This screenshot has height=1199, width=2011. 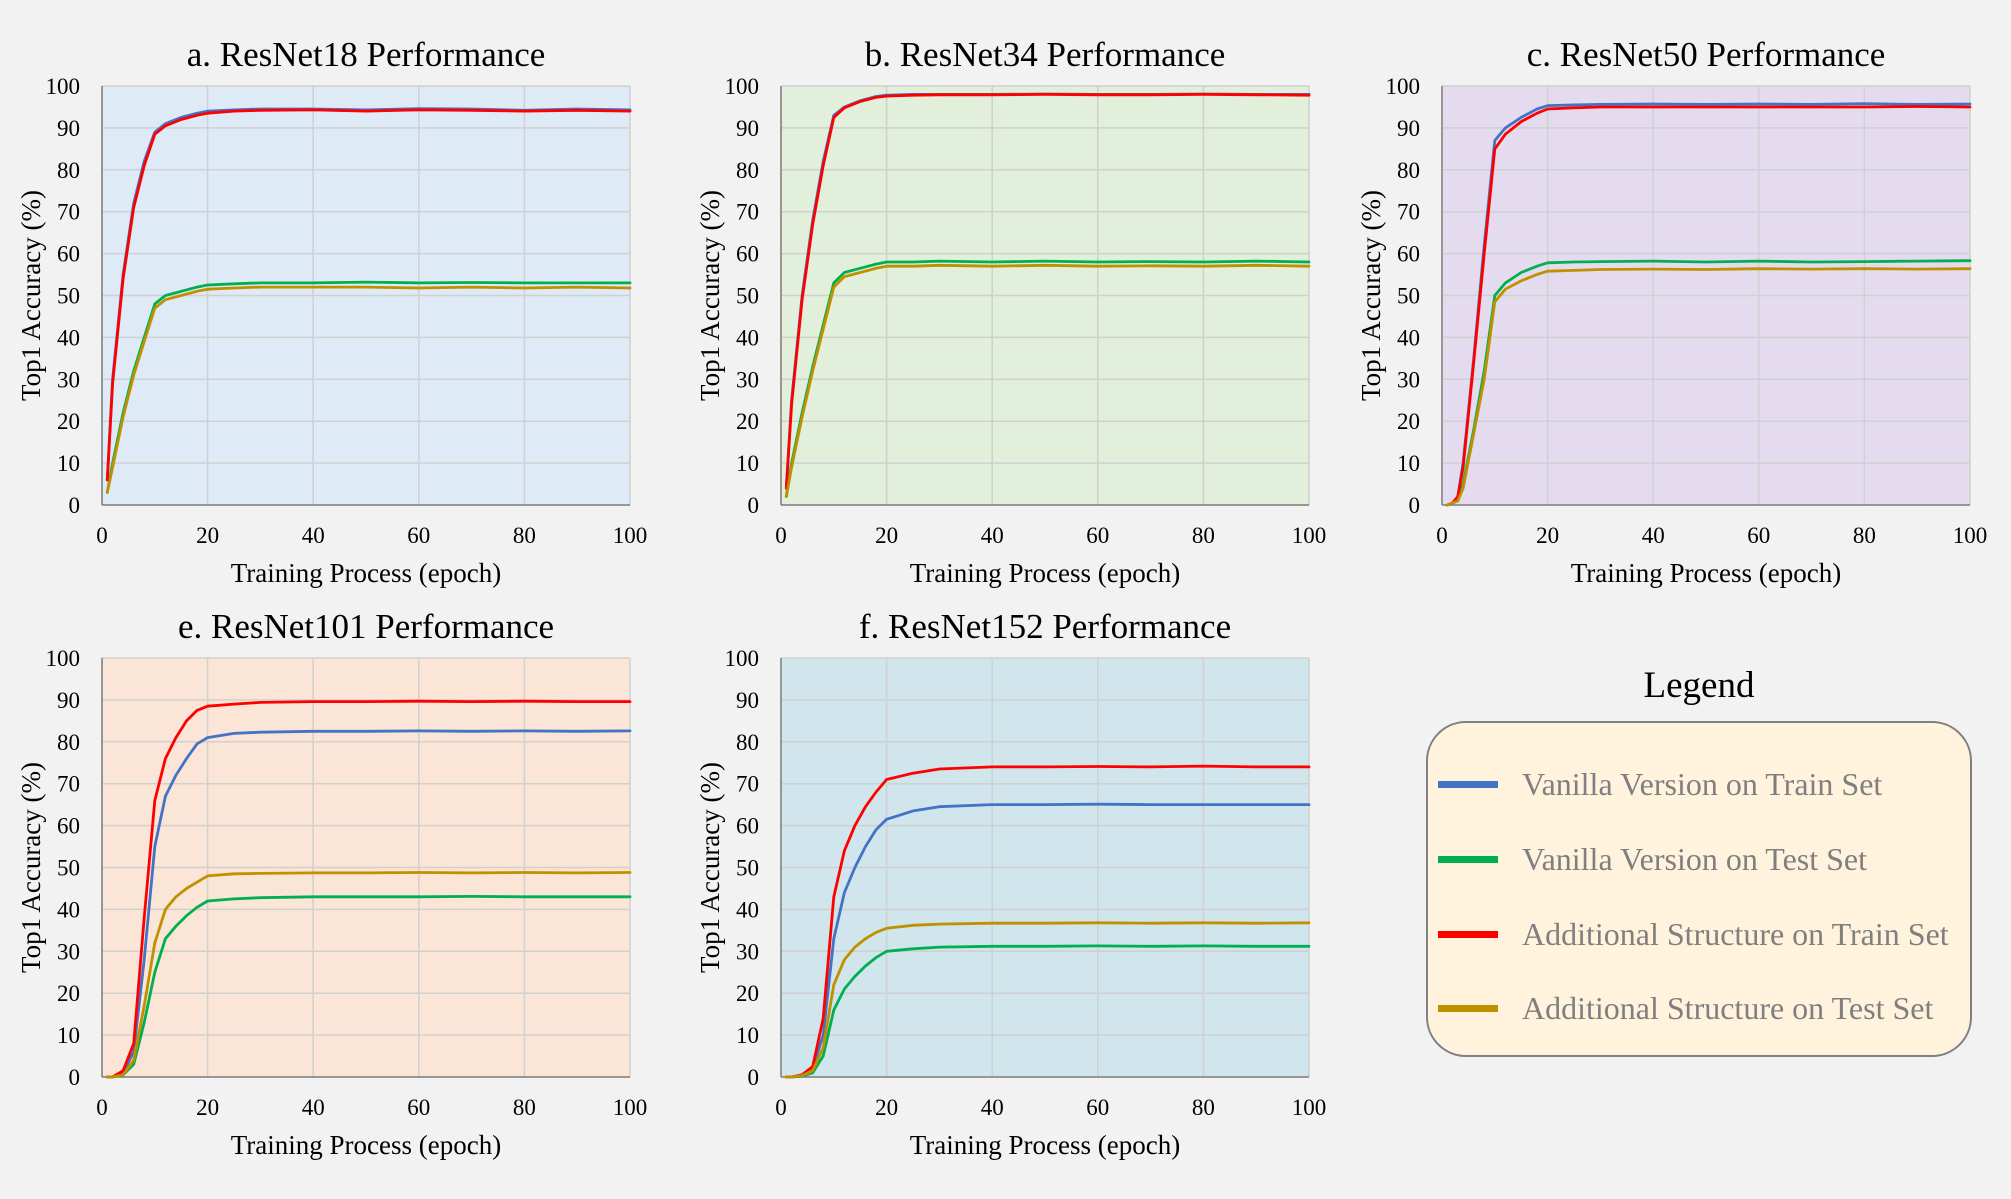 What do you see at coordinates (1468, 934) in the screenshot?
I see `legend-swatch-additional-train` at bounding box center [1468, 934].